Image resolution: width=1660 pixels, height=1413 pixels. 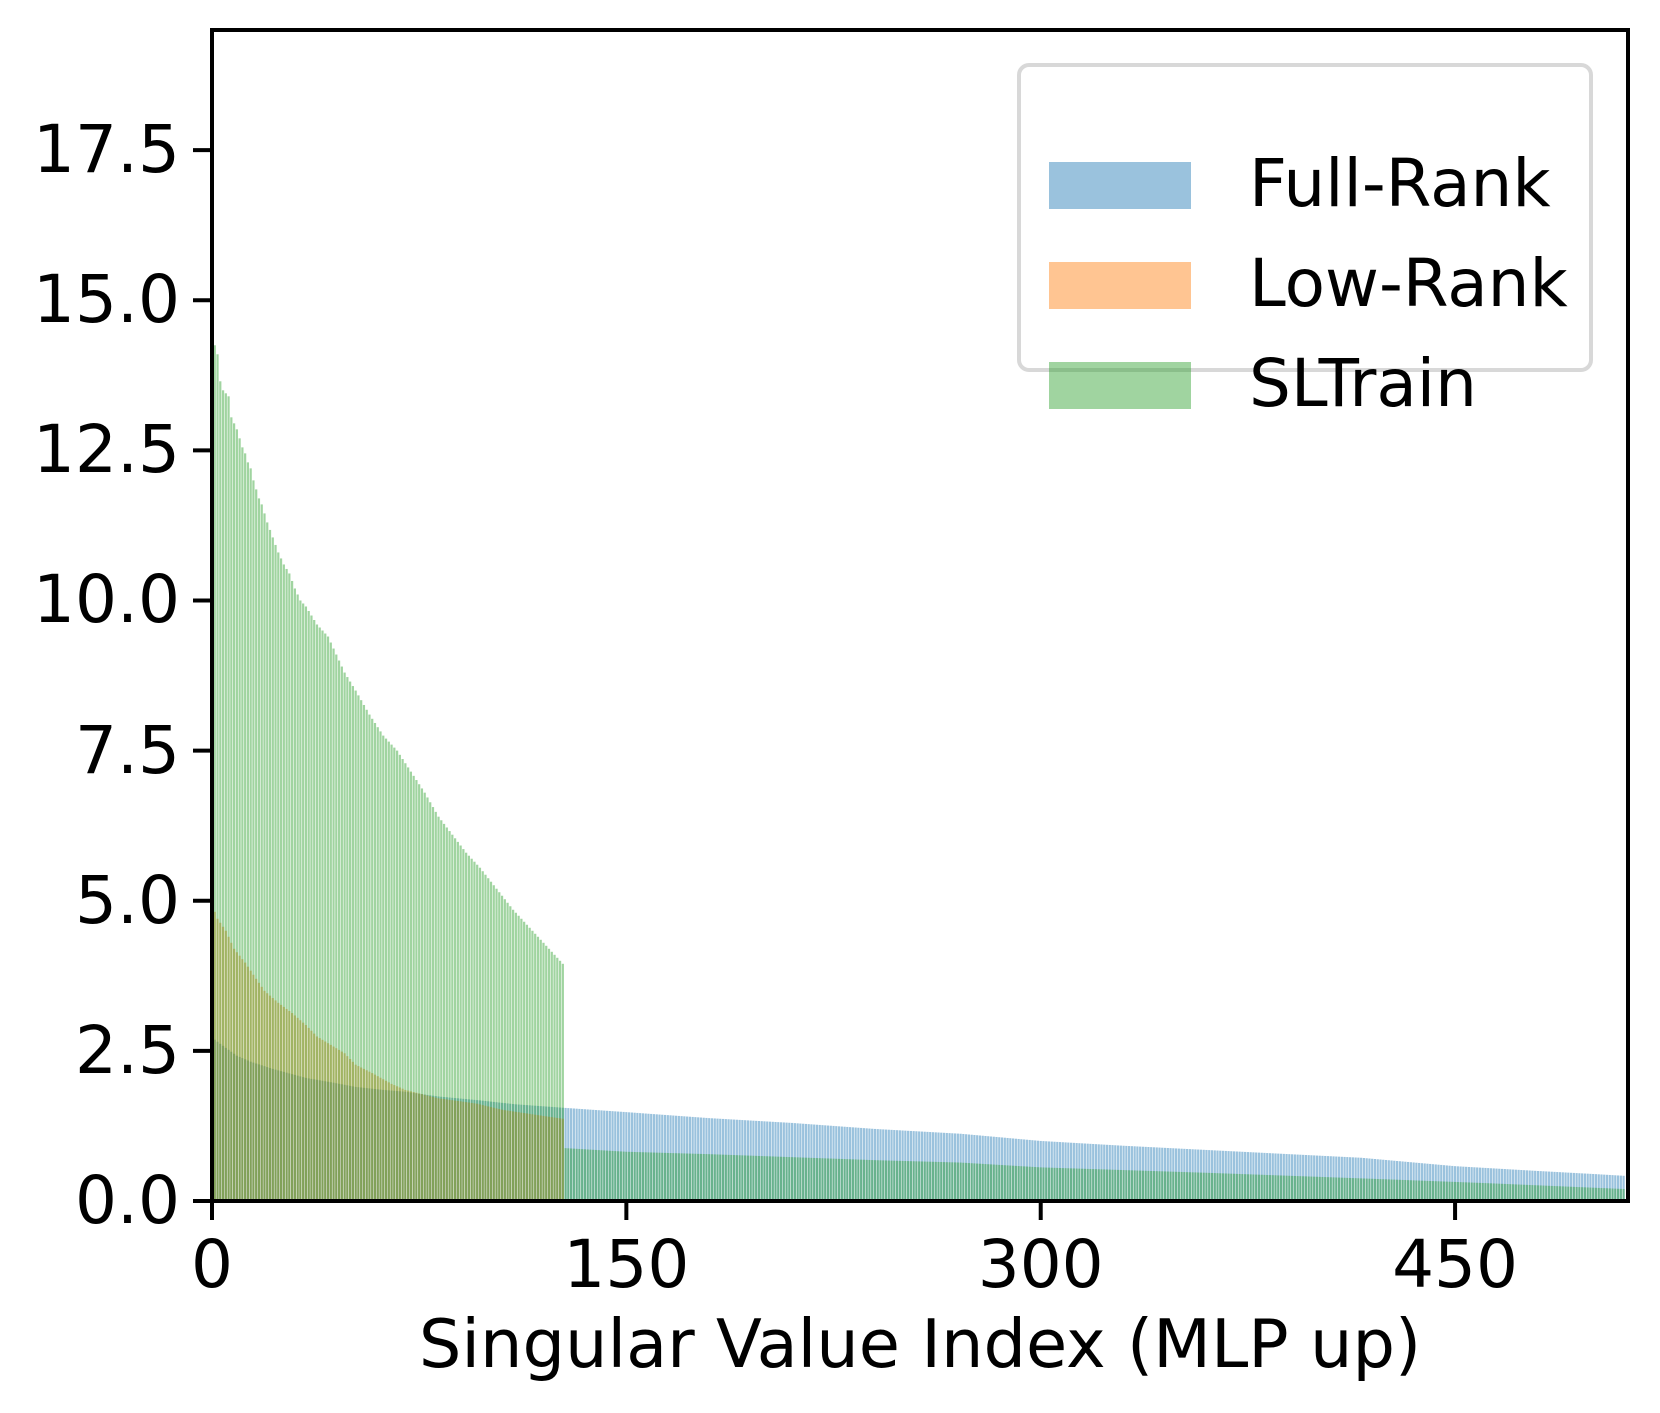 What do you see at coordinates (920, 1344) in the screenshot?
I see `x-axis-label: Singular Value Index (MLP up)` at bounding box center [920, 1344].